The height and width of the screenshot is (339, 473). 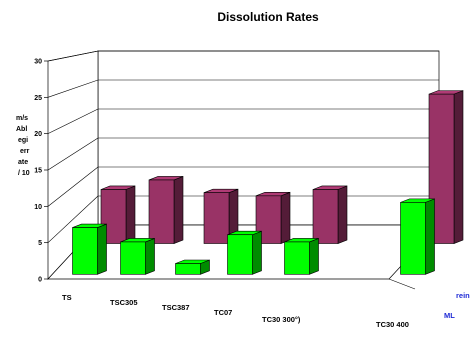 What do you see at coordinates (239, 303) in the screenshot?
I see `x-axis-labels: TS TSC305 TSC387 TC07 TC30 300°) TC30 400` at bounding box center [239, 303].